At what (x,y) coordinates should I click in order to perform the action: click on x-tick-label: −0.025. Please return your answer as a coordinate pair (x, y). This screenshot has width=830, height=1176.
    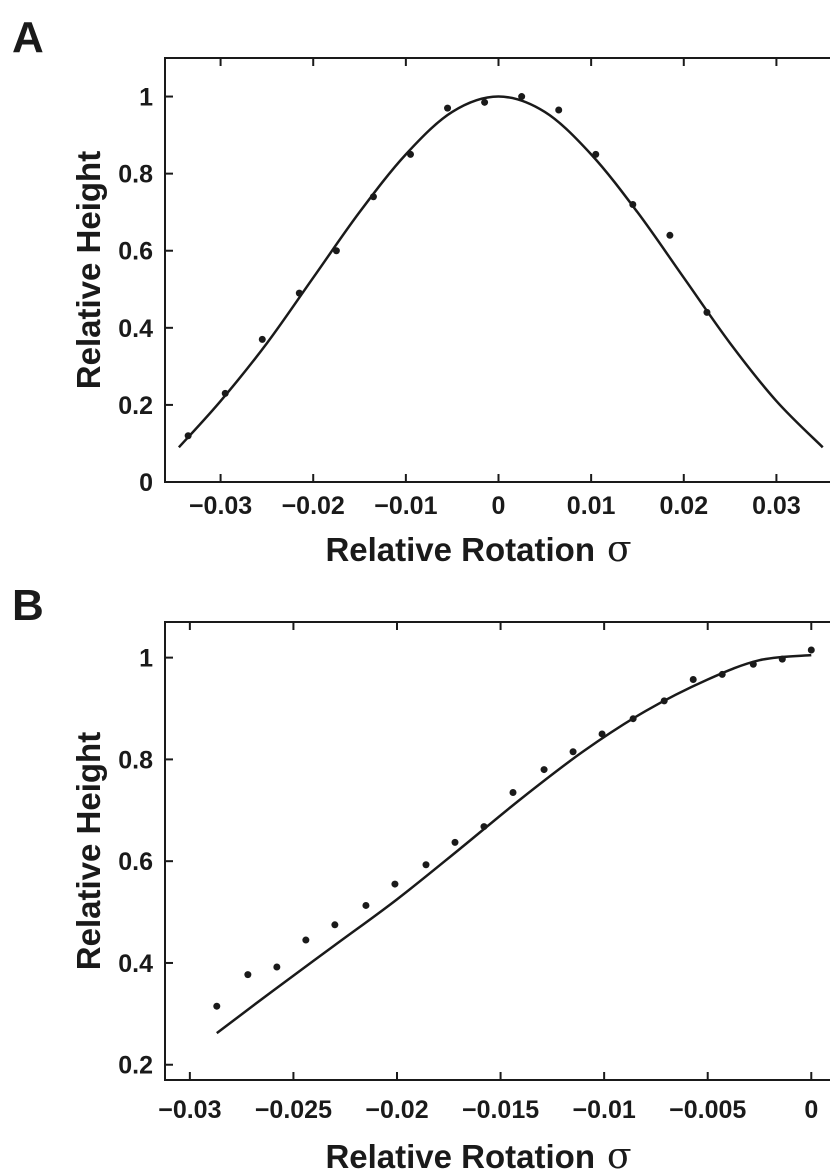
    Looking at the image, I should click on (293, 1110).